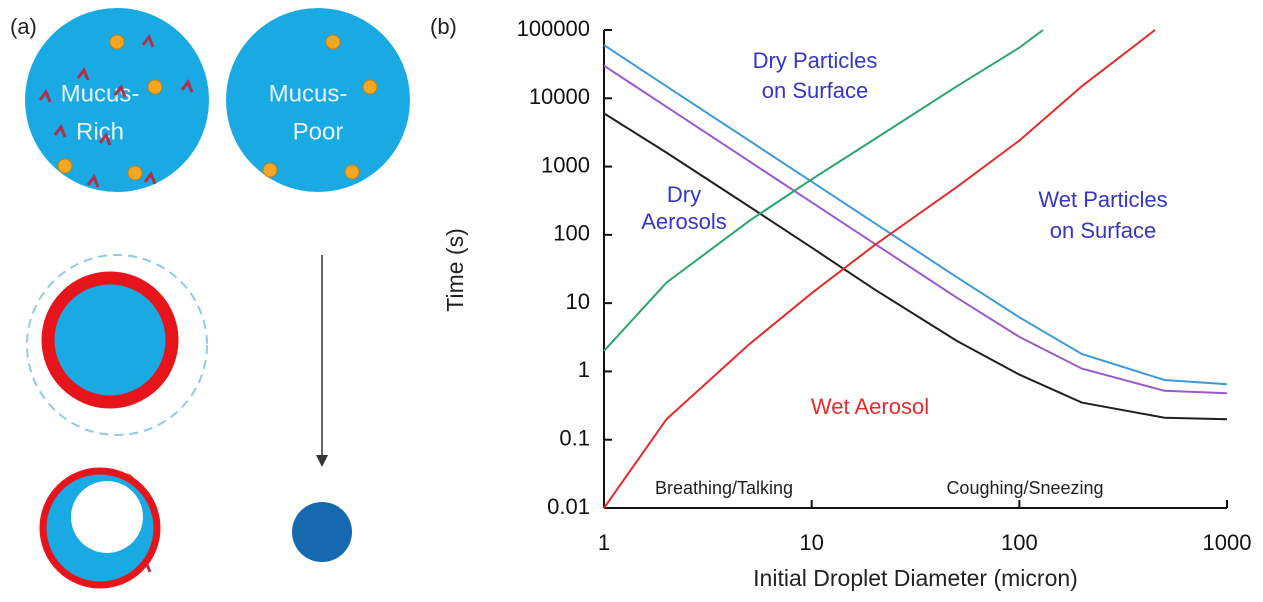  I want to click on panel-label: (a), so click(23, 26).